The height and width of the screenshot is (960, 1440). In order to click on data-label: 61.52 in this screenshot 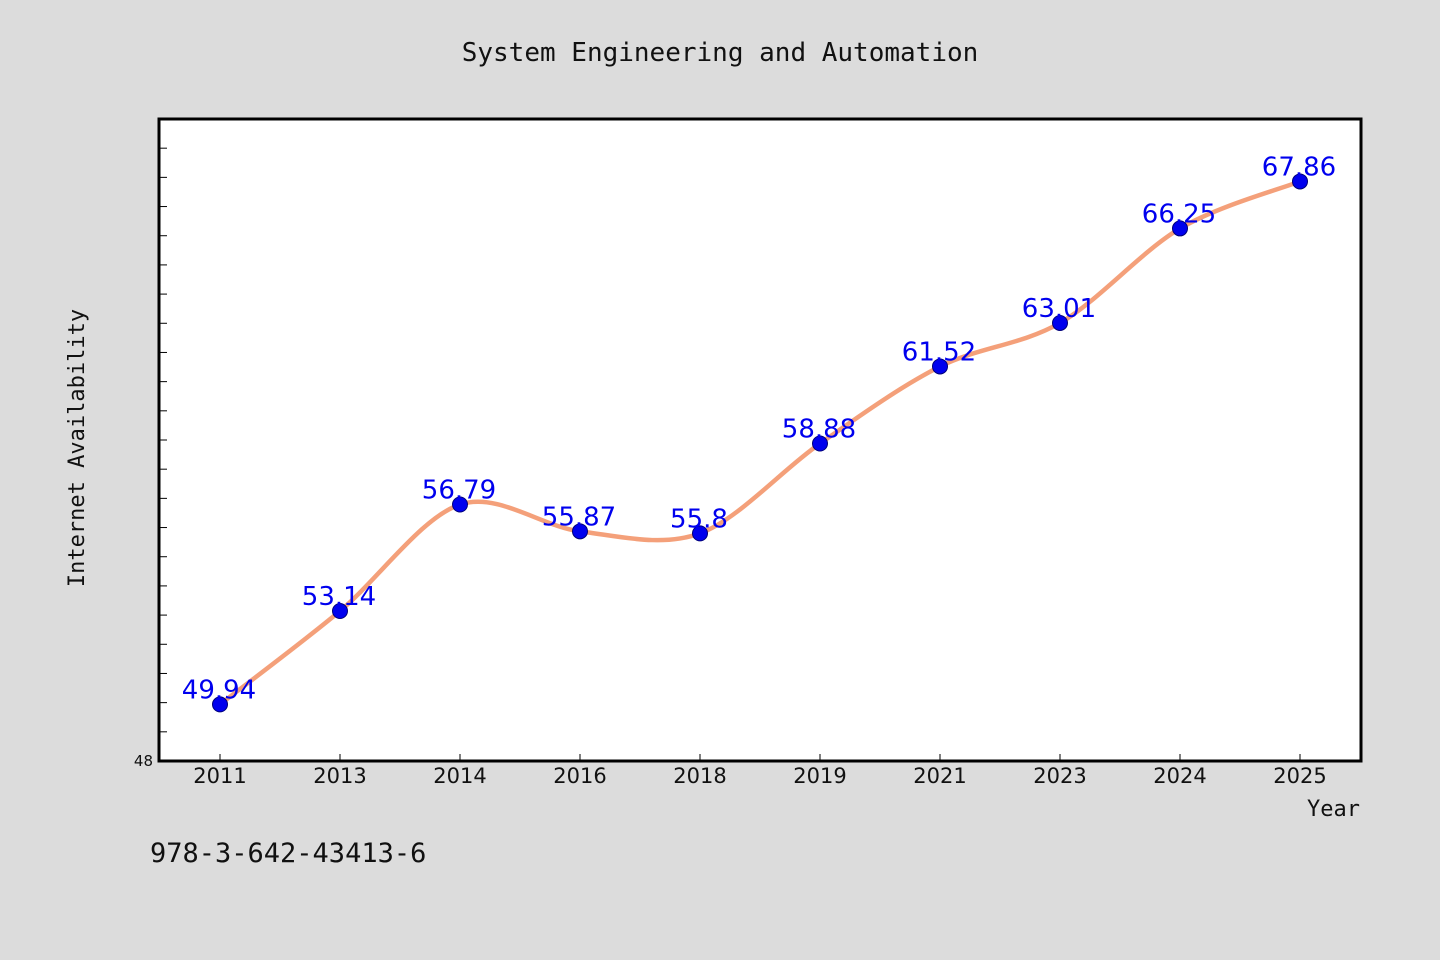, I will do `click(939, 352)`.